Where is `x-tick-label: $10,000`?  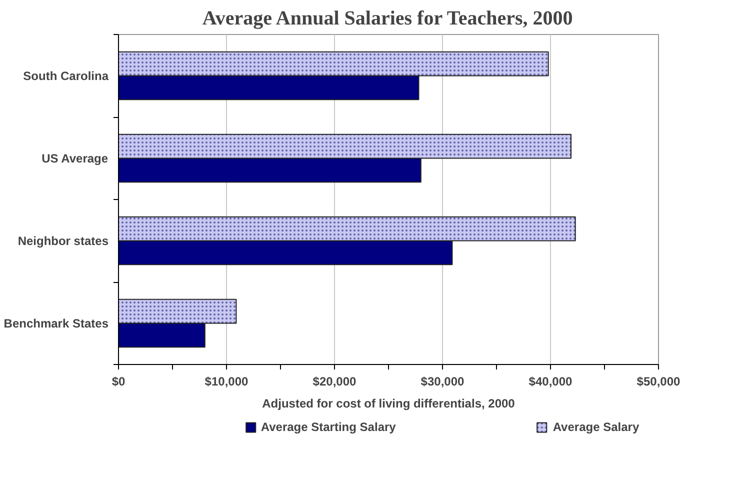
x-tick-label: $10,000 is located at coordinates (226, 381).